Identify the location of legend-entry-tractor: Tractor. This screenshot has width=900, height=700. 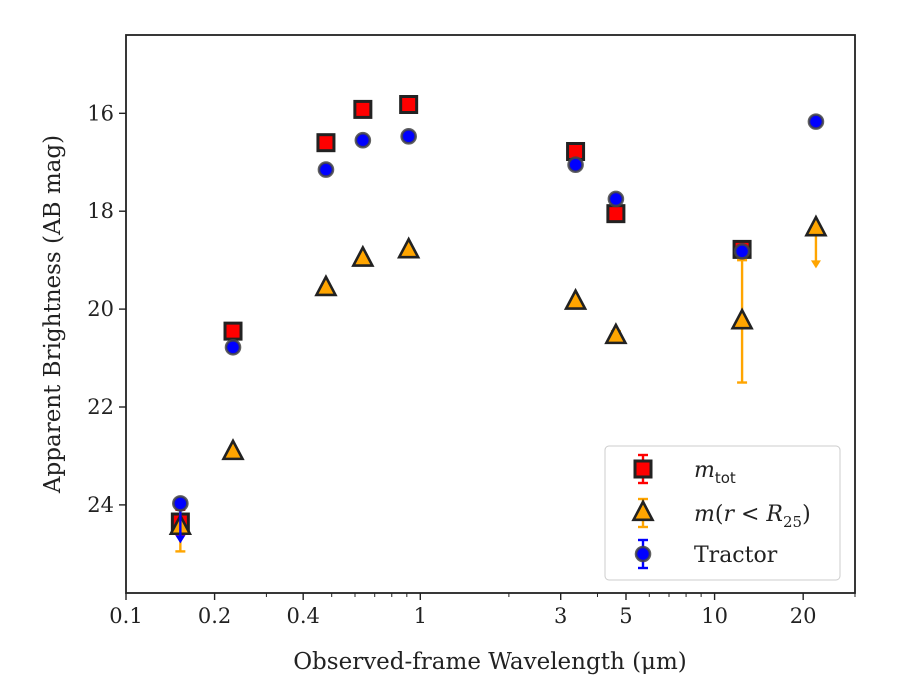
(736, 555).